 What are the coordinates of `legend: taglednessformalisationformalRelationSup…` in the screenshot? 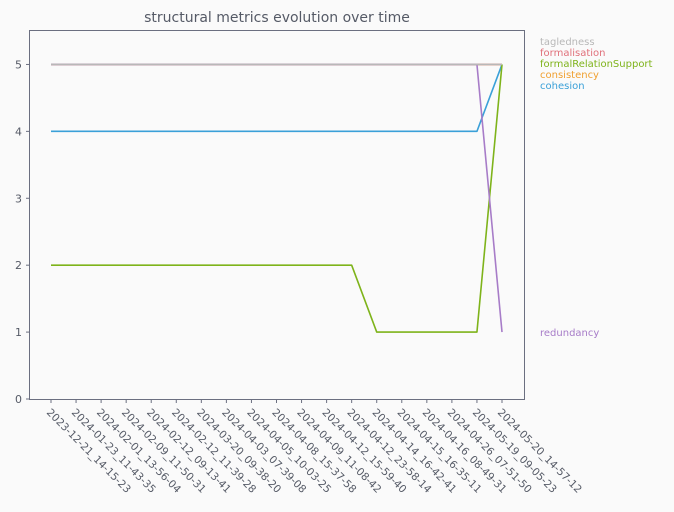 It's located at (596, 188).